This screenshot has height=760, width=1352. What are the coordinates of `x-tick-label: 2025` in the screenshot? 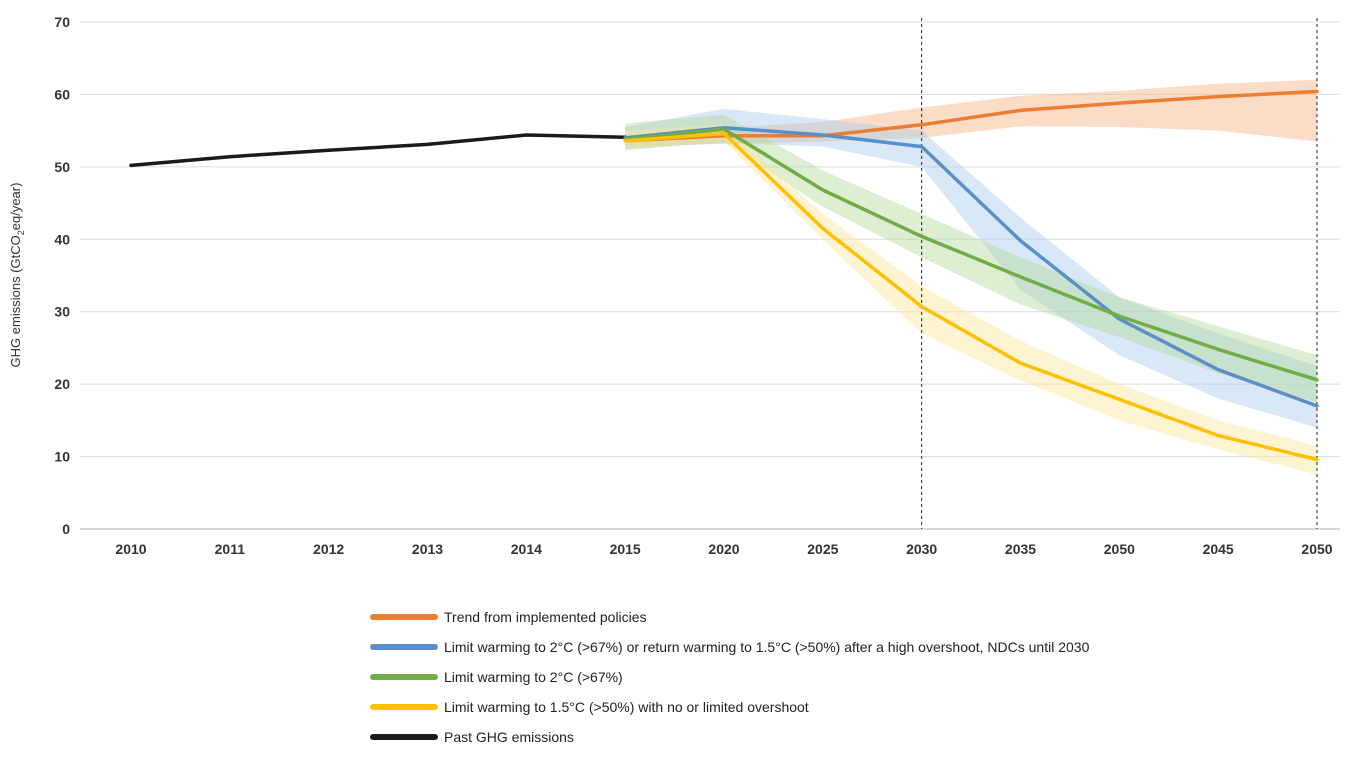 It's located at (822, 549).